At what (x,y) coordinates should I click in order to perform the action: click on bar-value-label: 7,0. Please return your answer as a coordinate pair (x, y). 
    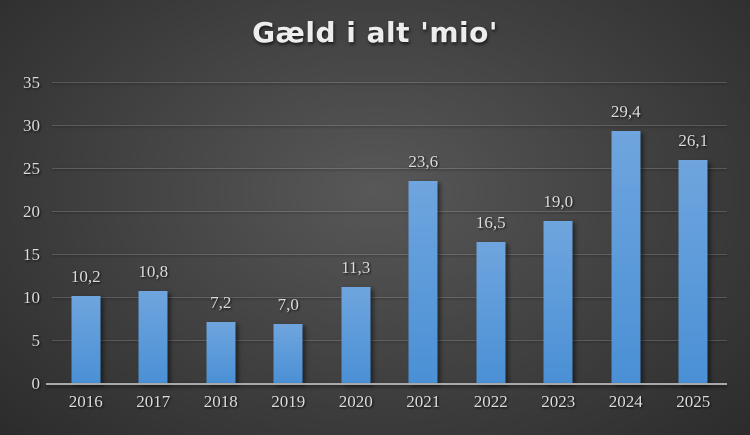
    Looking at the image, I should click on (288, 304).